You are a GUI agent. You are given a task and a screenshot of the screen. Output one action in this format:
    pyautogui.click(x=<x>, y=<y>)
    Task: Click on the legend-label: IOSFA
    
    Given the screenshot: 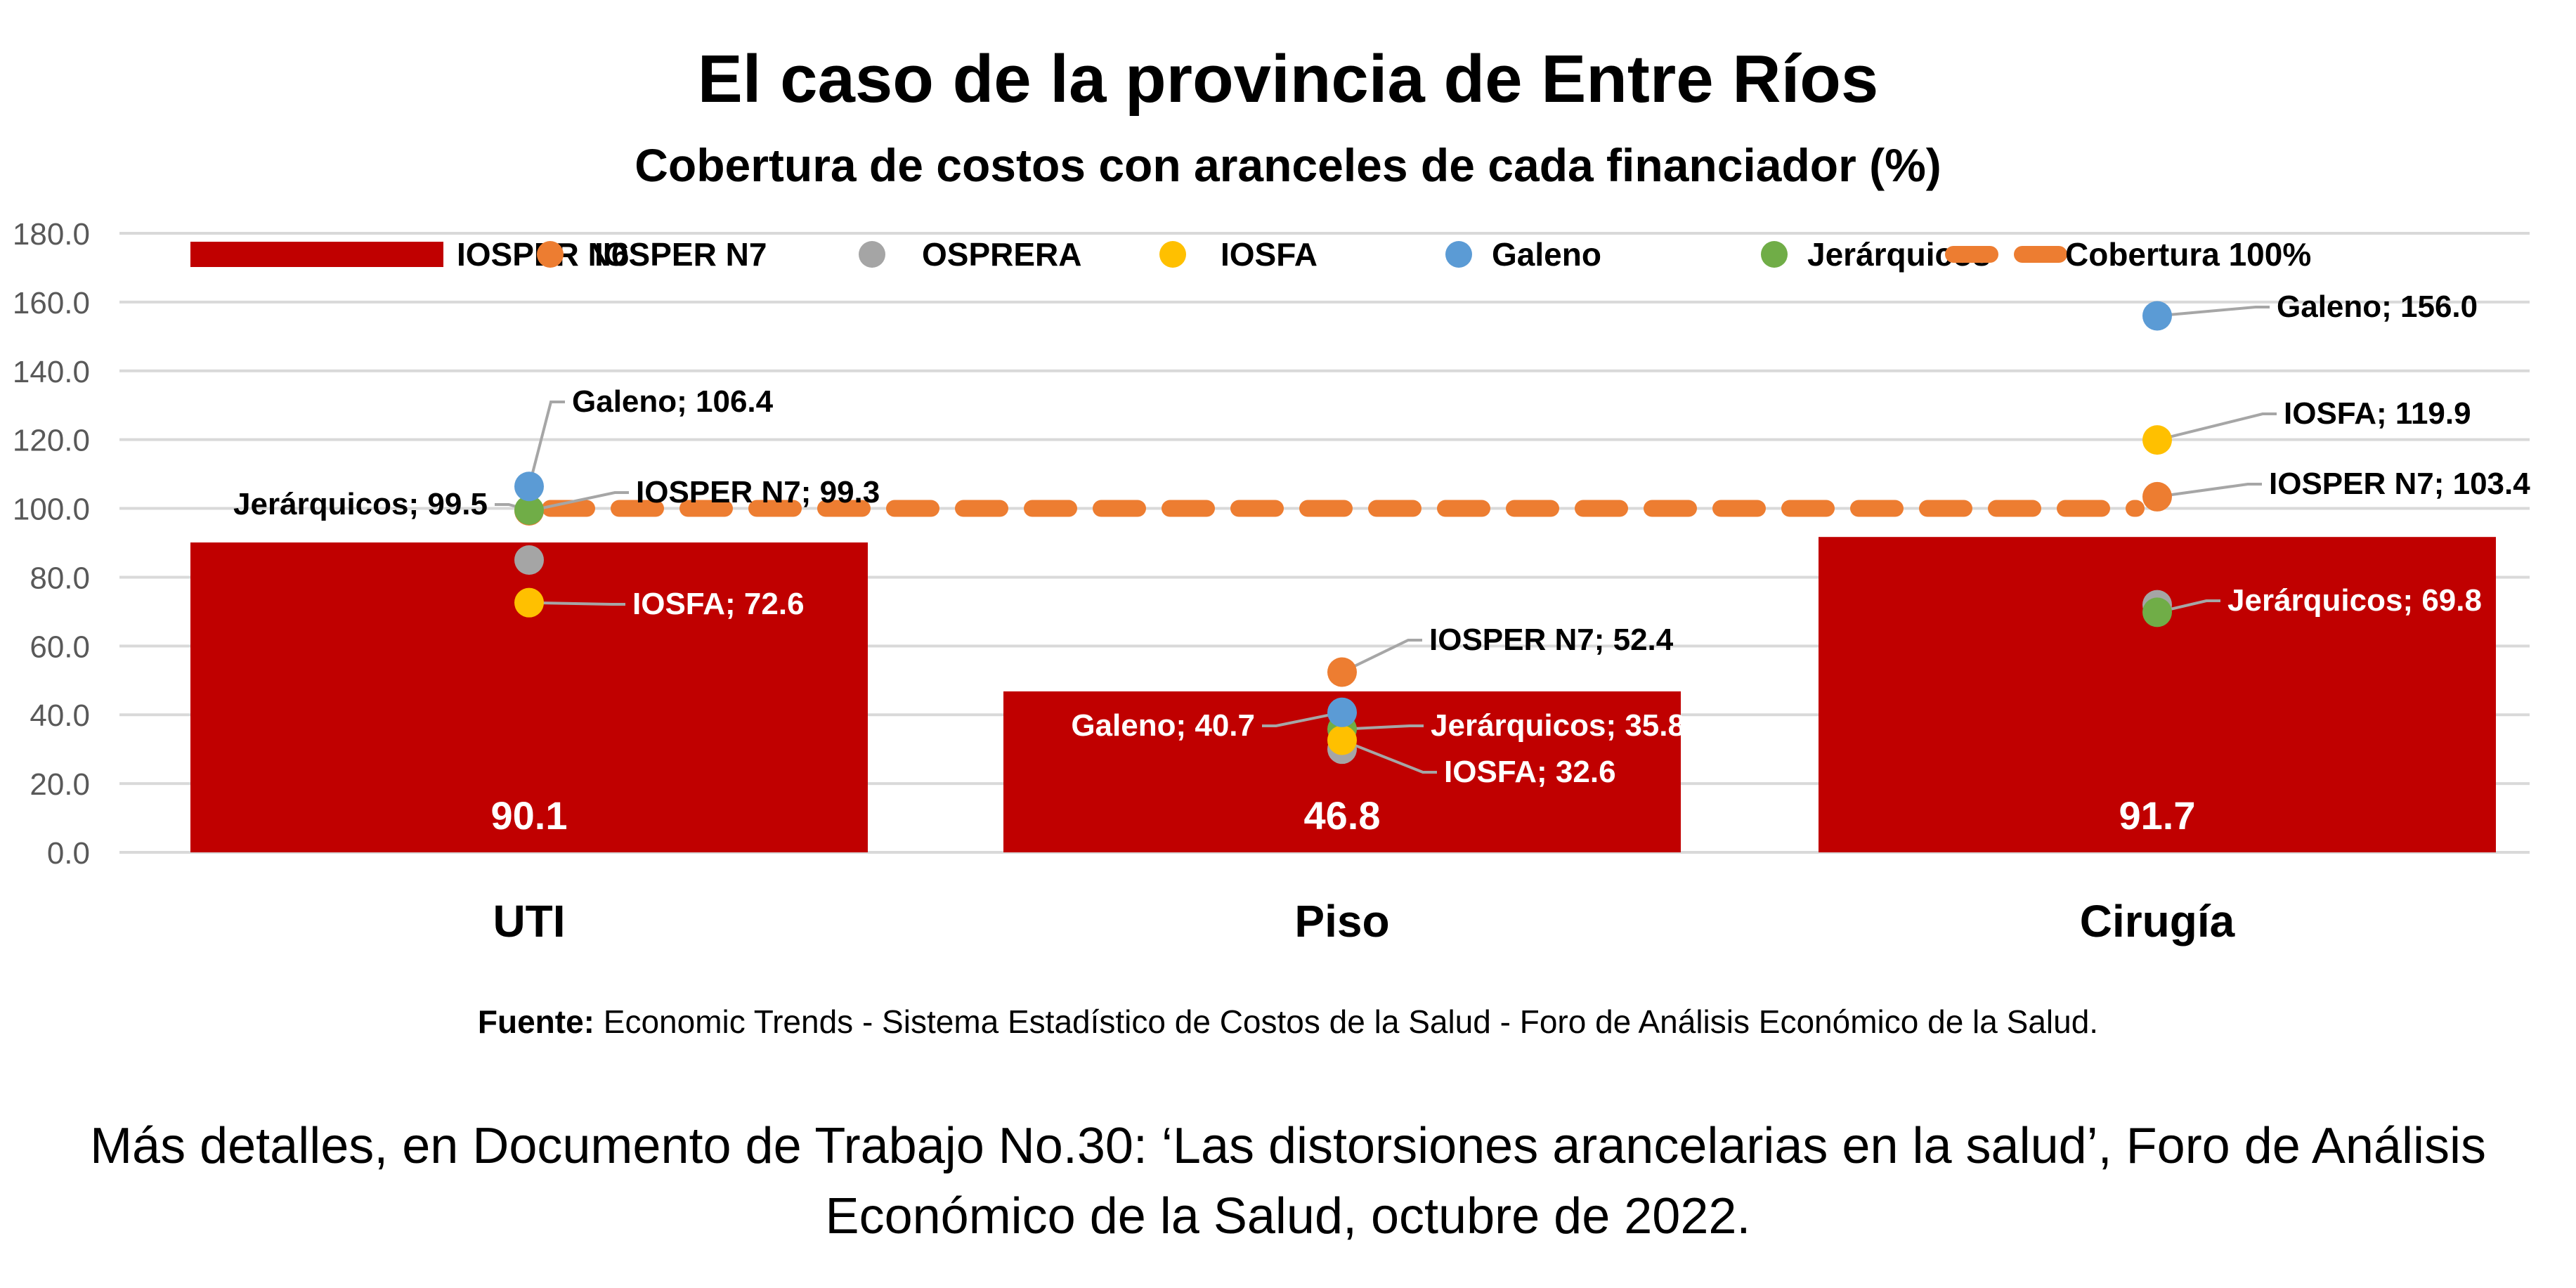 What is the action you would take?
    pyautogui.click(x=1269, y=254)
    